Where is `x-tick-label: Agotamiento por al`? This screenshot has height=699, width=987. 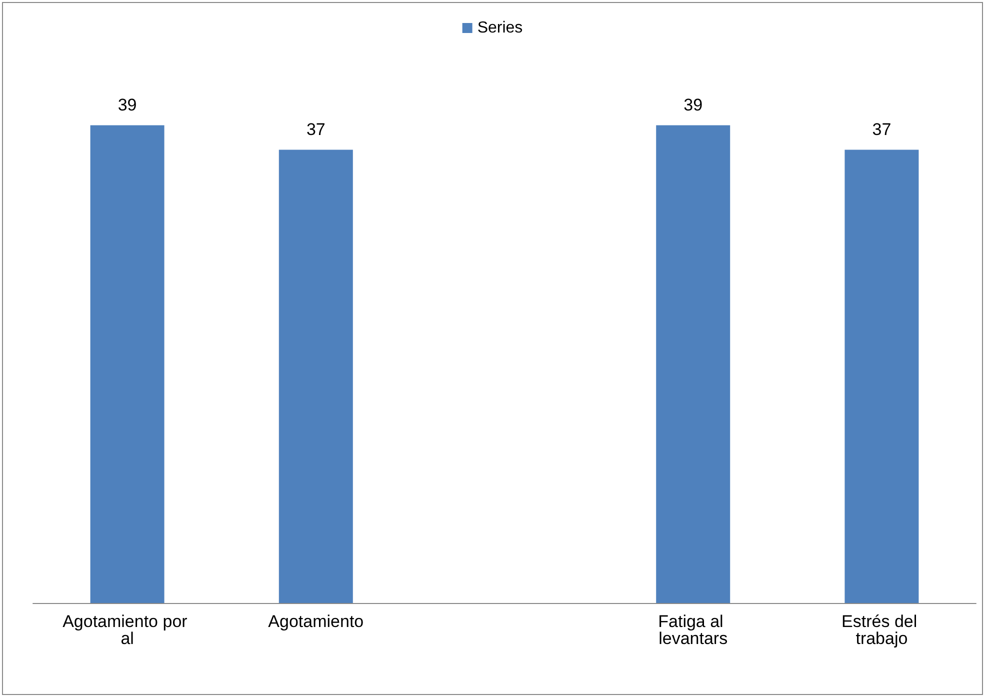
x-tick-label: Agotamiento por al is located at coordinates (127, 630).